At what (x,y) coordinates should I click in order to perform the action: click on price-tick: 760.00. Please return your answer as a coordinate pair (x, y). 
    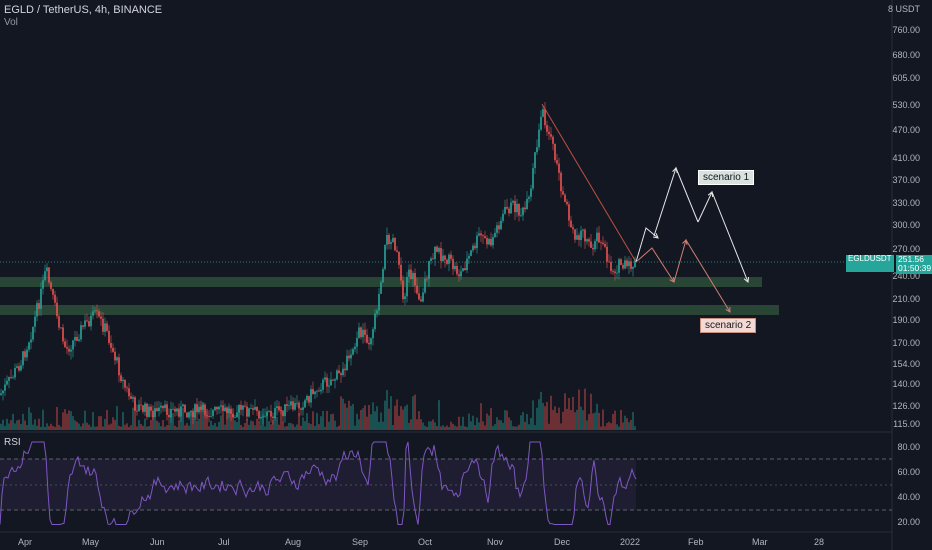
    Looking at the image, I should click on (906, 30).